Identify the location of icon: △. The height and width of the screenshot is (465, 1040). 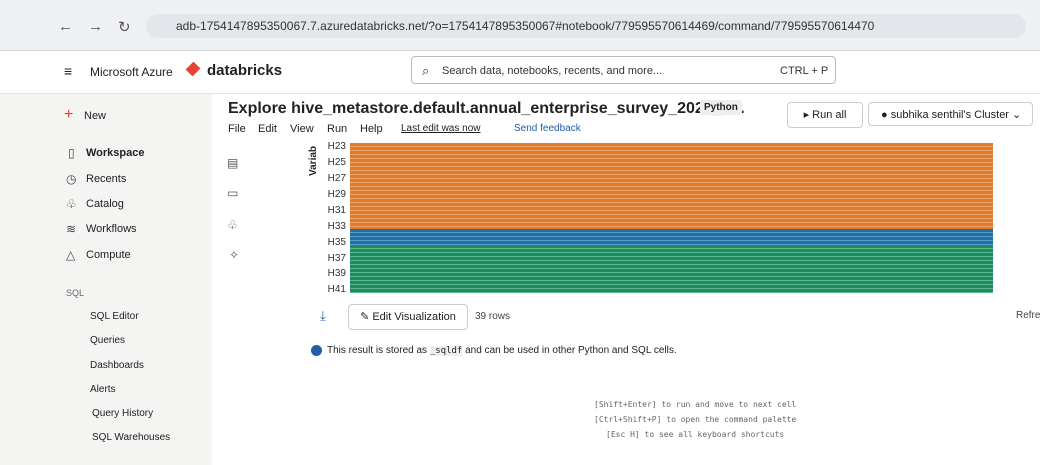
(71, 255).